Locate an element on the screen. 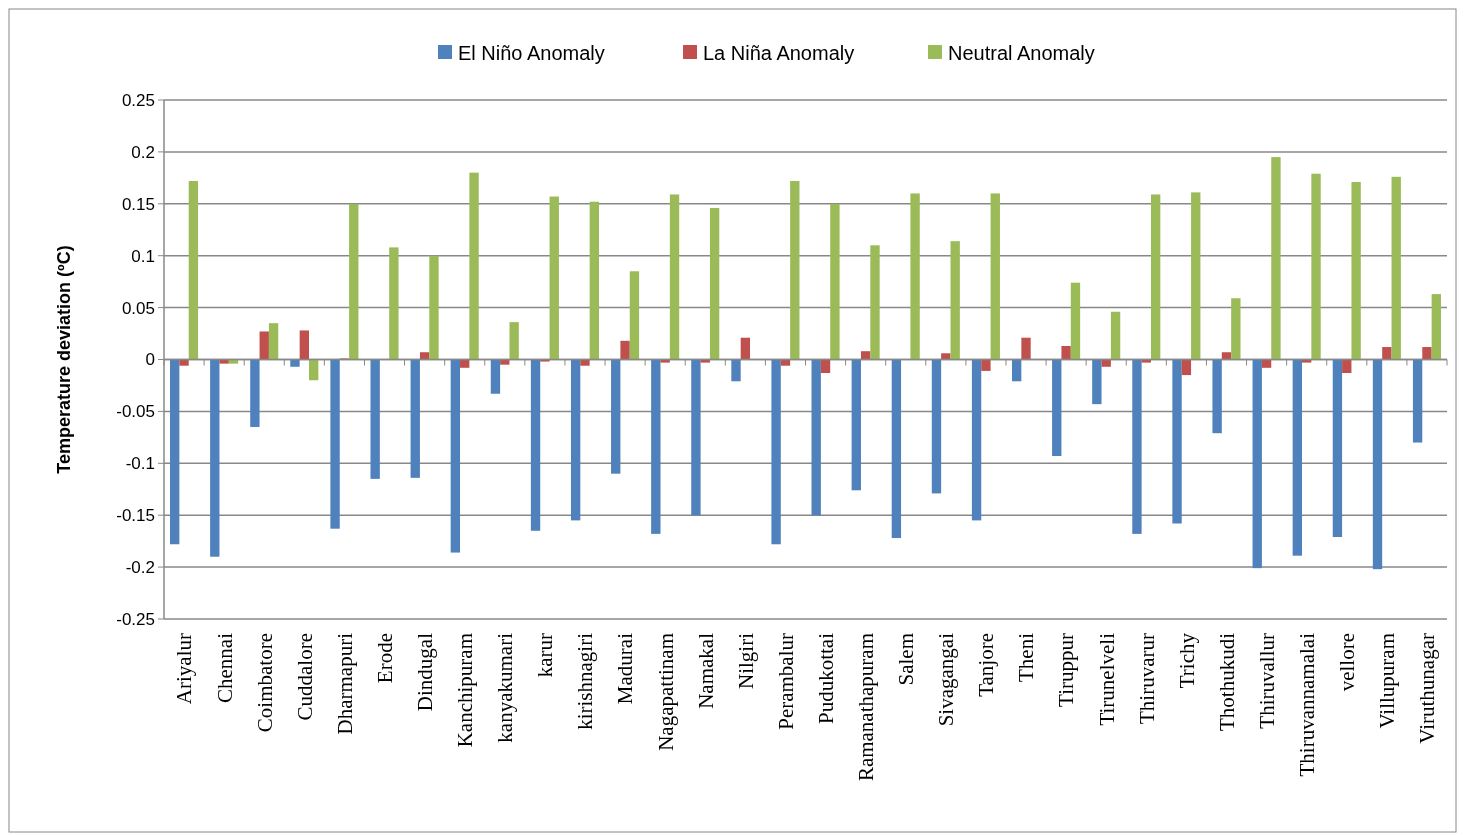 The image size is (1465, 835). y-tick-label: 0.25 is located at coordinates (138, 100).